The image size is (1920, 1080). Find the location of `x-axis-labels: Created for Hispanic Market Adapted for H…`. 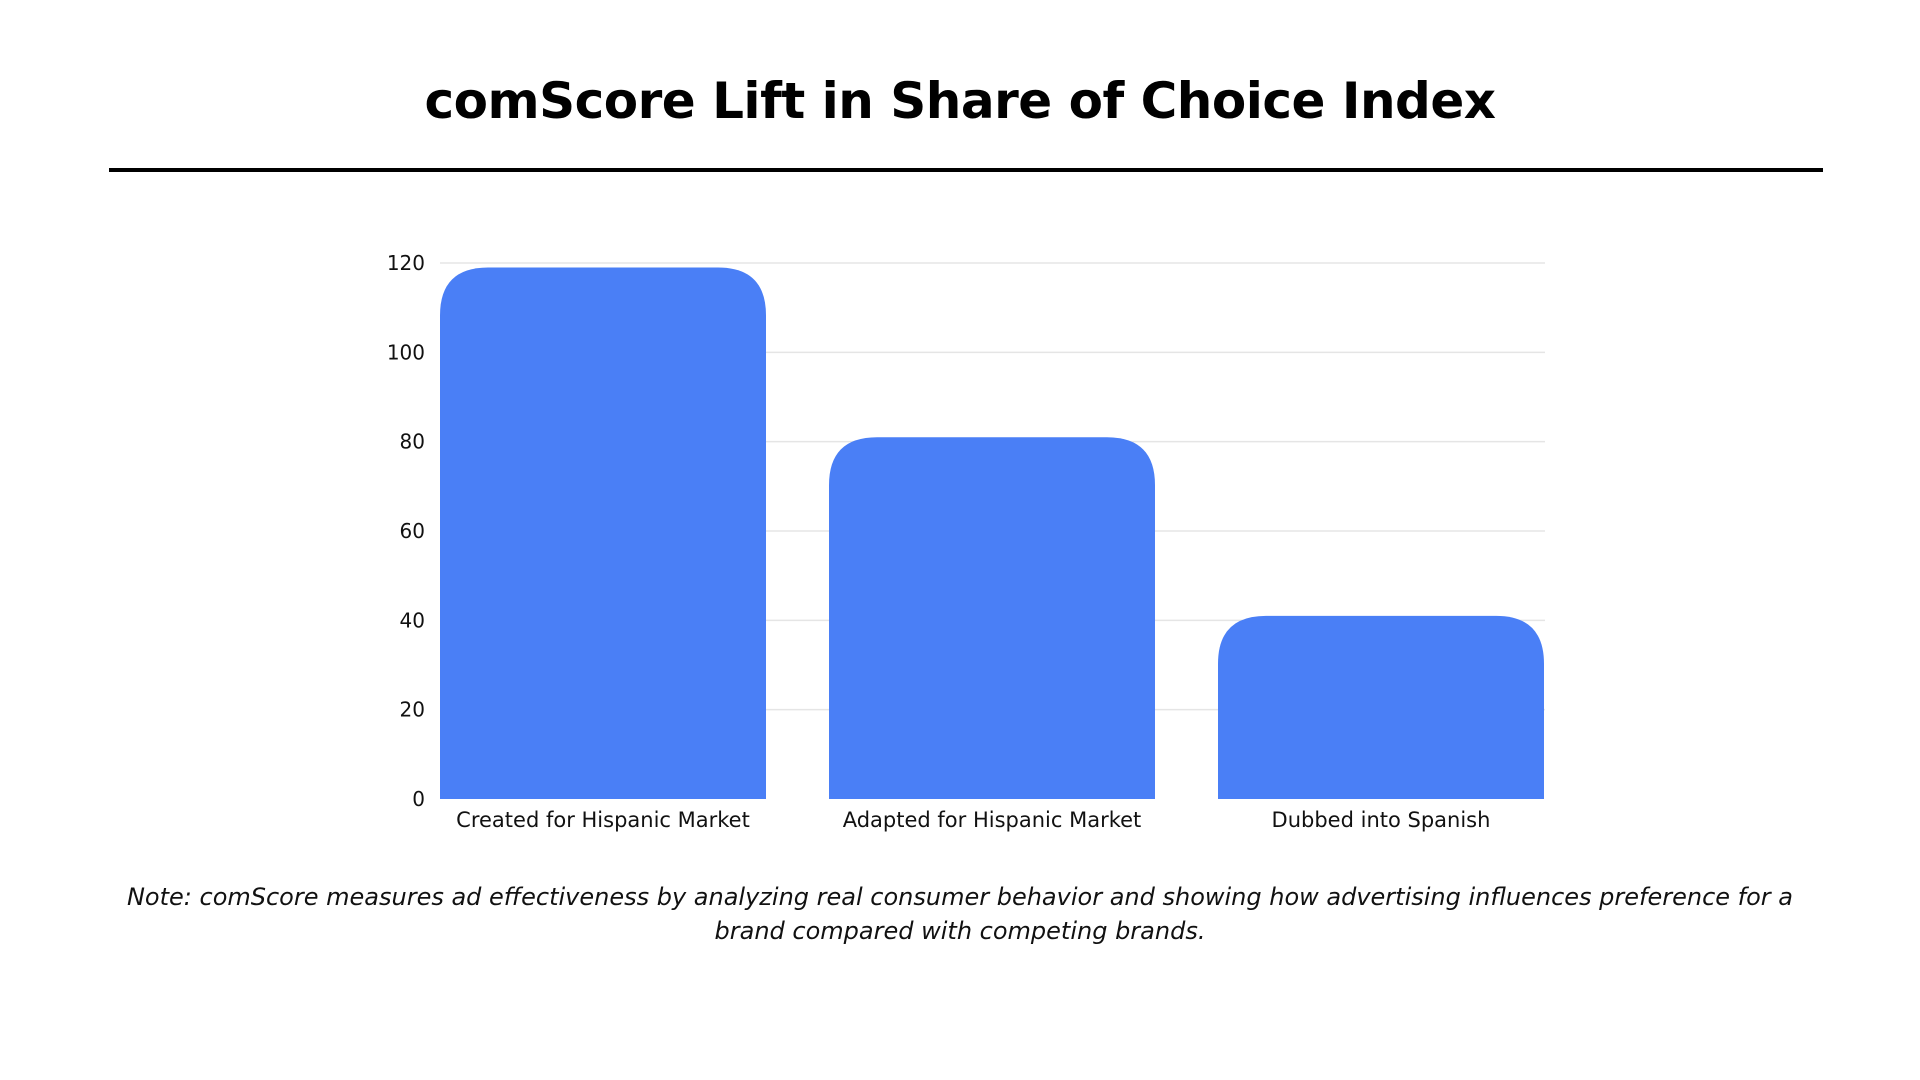

x-axis-labels: Created for Hispanic Market Adapted for H… is located at coordinates (973, 820).